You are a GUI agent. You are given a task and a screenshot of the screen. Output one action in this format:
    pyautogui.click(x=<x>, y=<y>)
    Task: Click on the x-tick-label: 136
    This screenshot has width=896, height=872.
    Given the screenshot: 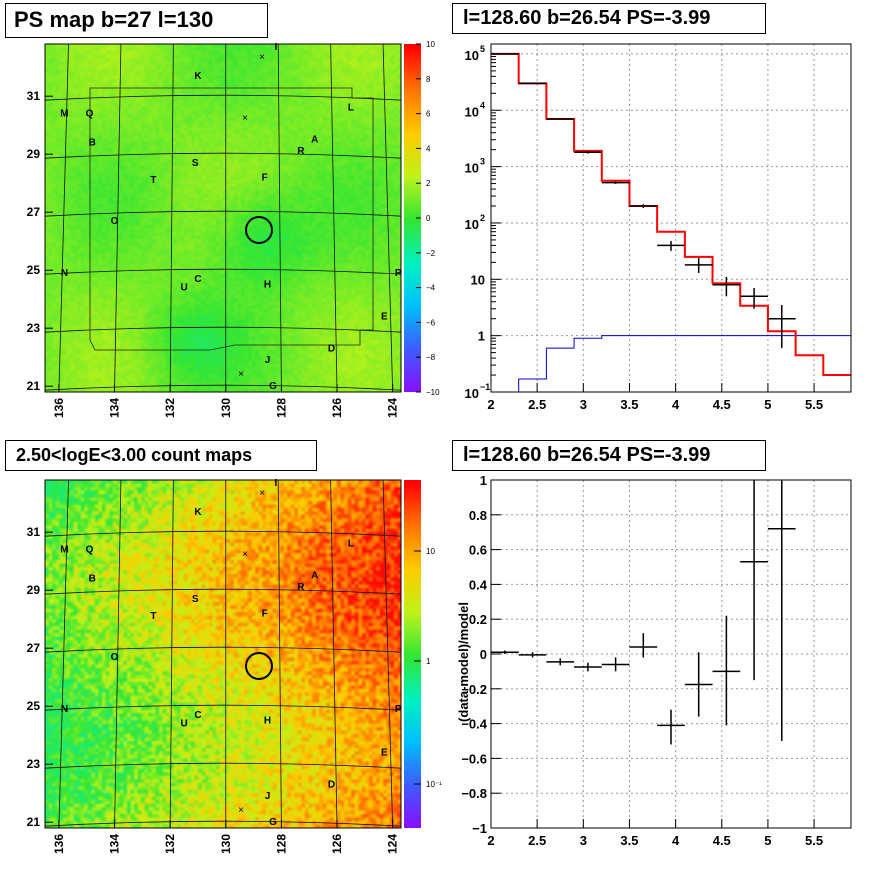 What is the action you would take?
    pyautogui.click(x=59, y=408)
    